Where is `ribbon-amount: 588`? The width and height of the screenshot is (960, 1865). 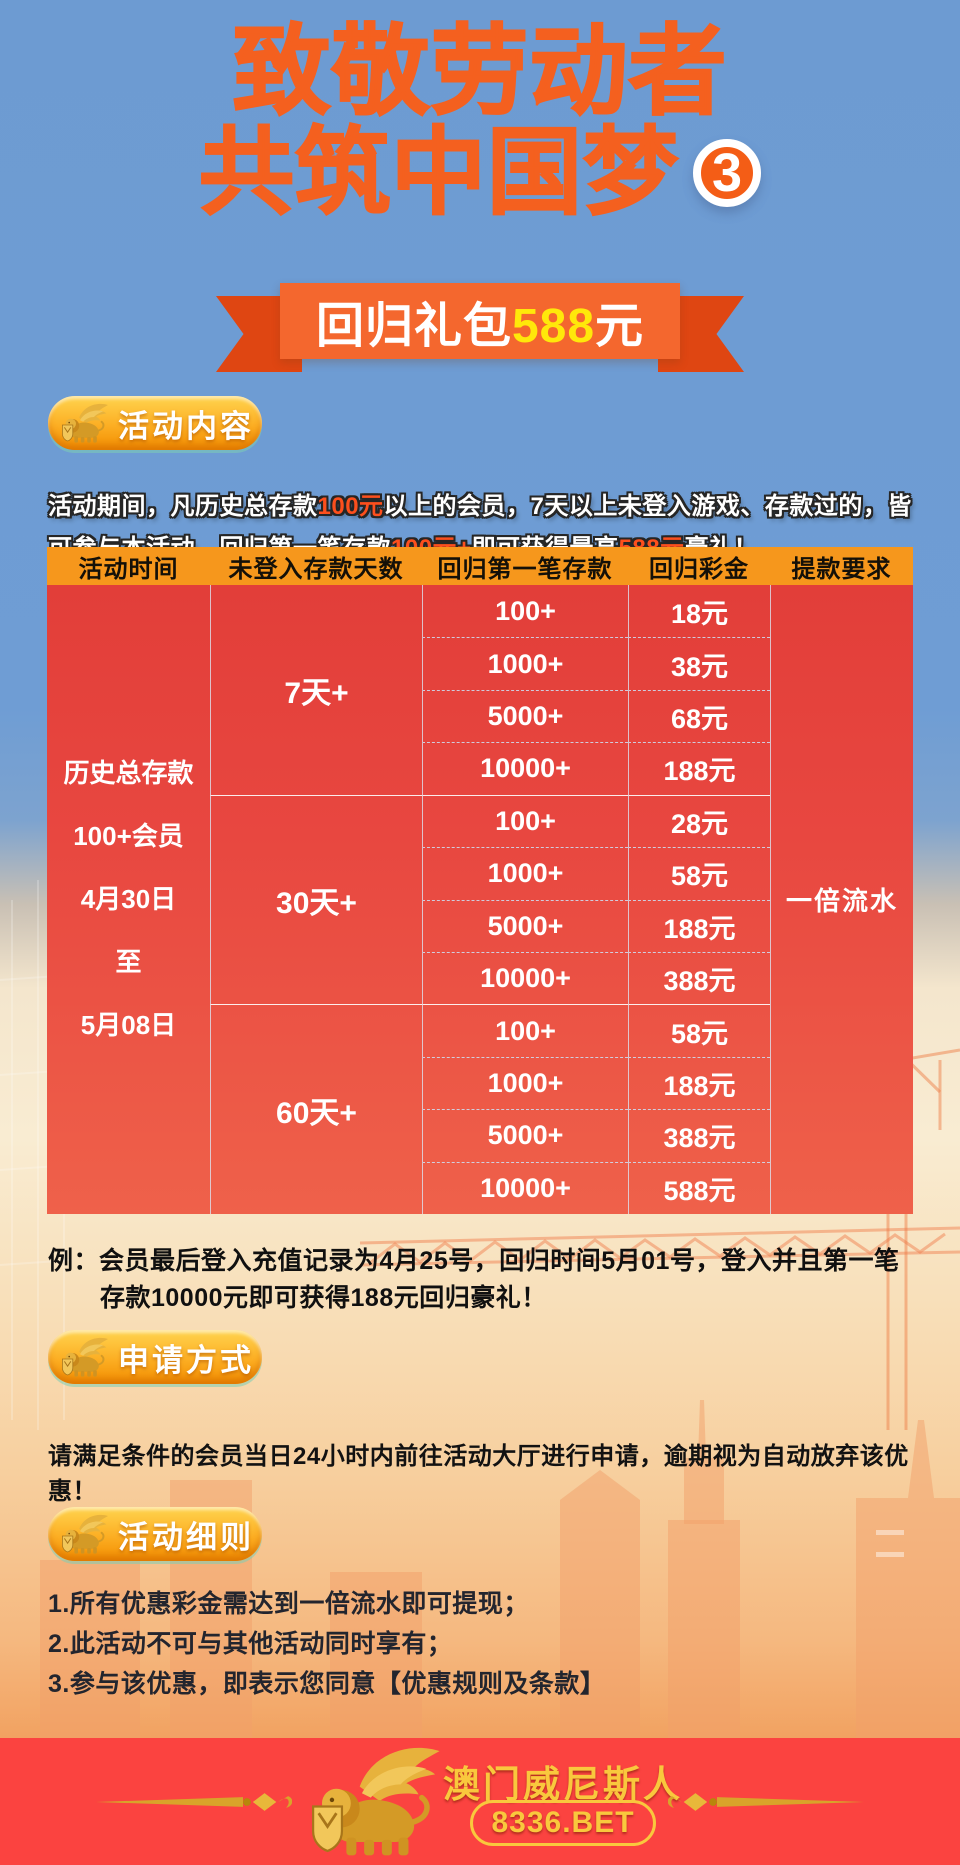 ribbon-amount: 588 is located at coordinates (553, 326).